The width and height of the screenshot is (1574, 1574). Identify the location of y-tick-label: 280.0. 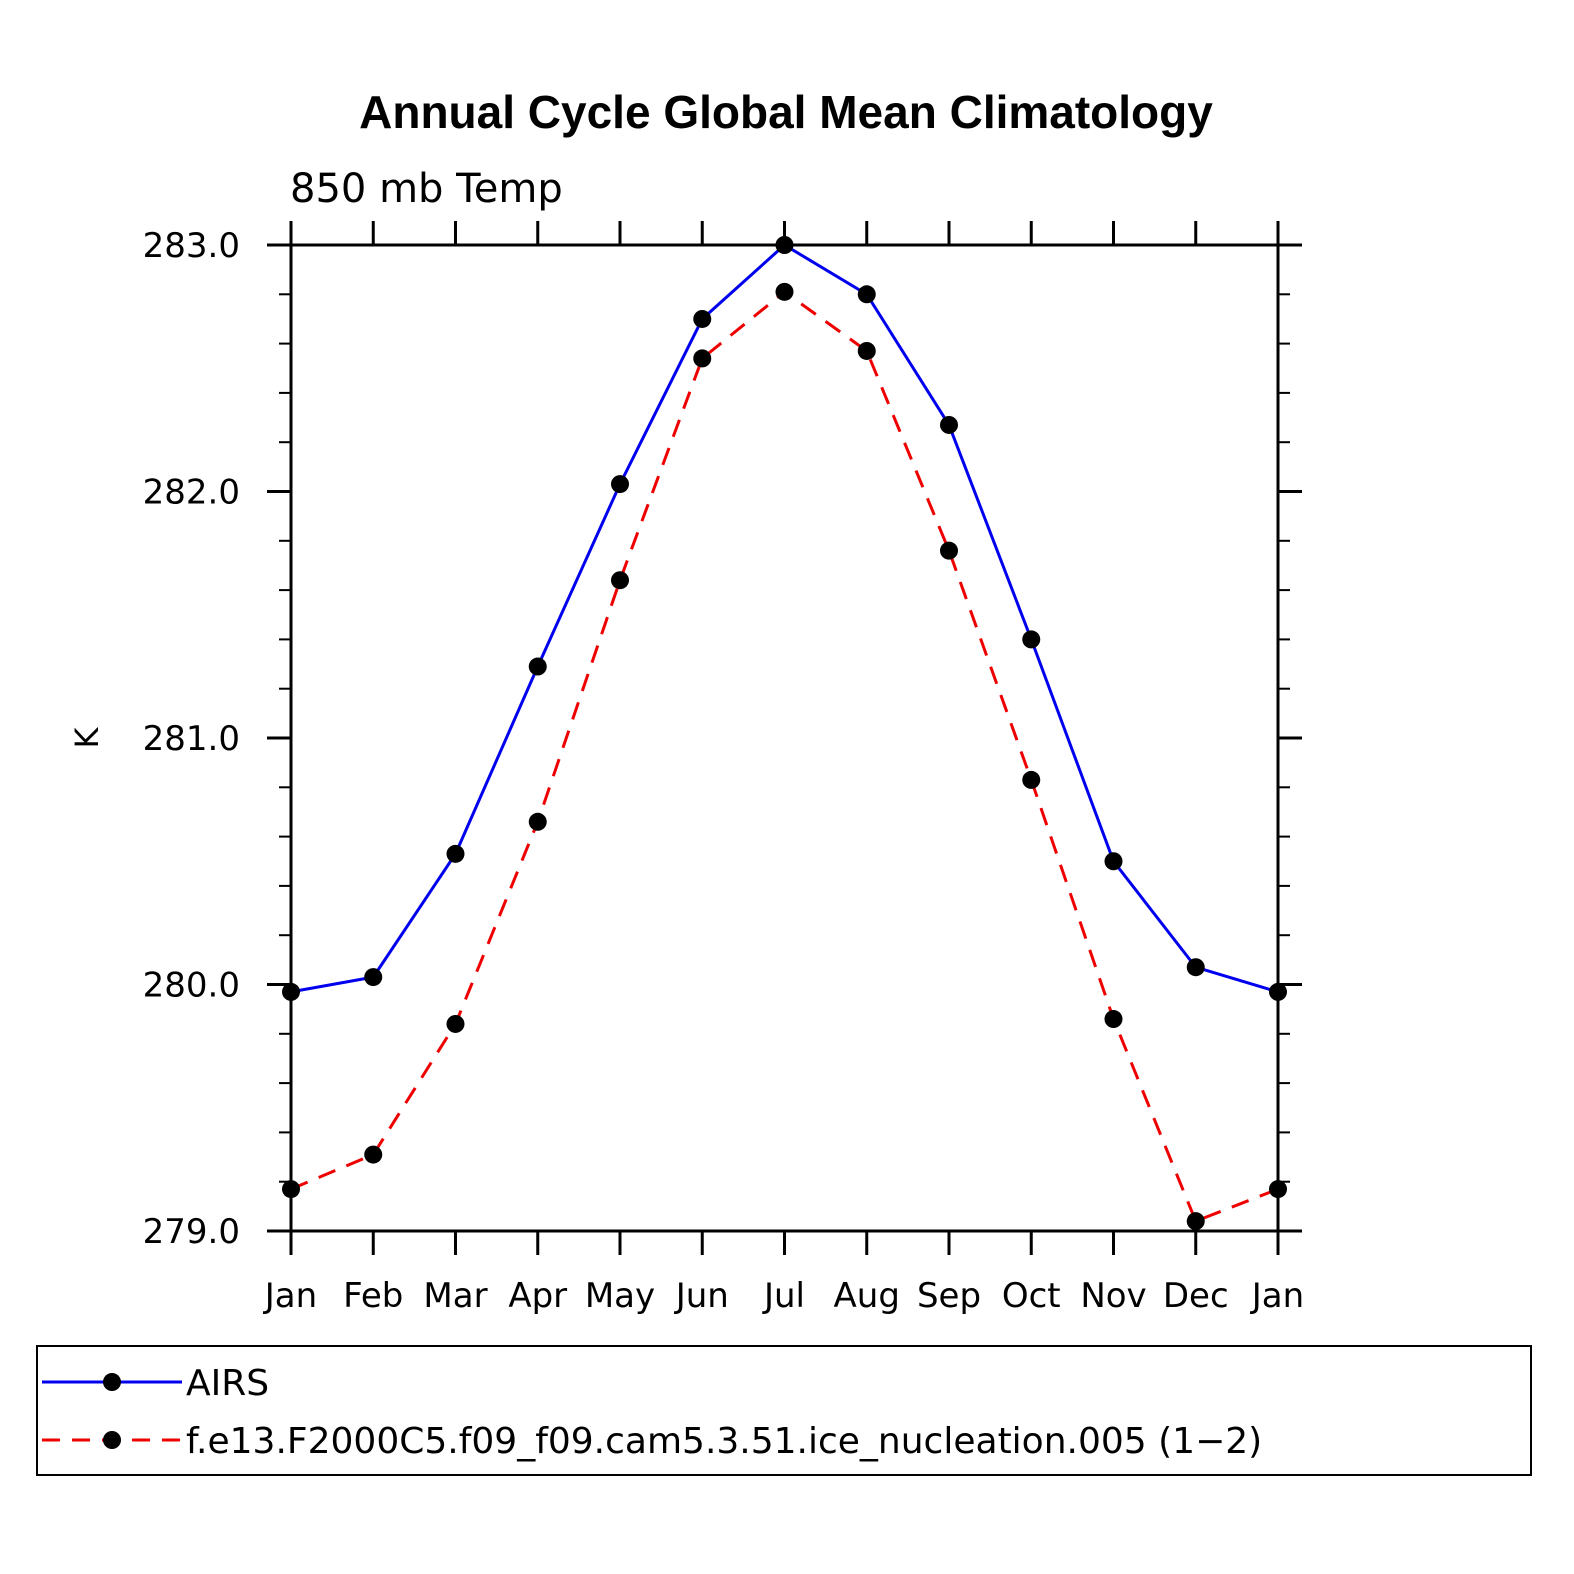
(191, 986).